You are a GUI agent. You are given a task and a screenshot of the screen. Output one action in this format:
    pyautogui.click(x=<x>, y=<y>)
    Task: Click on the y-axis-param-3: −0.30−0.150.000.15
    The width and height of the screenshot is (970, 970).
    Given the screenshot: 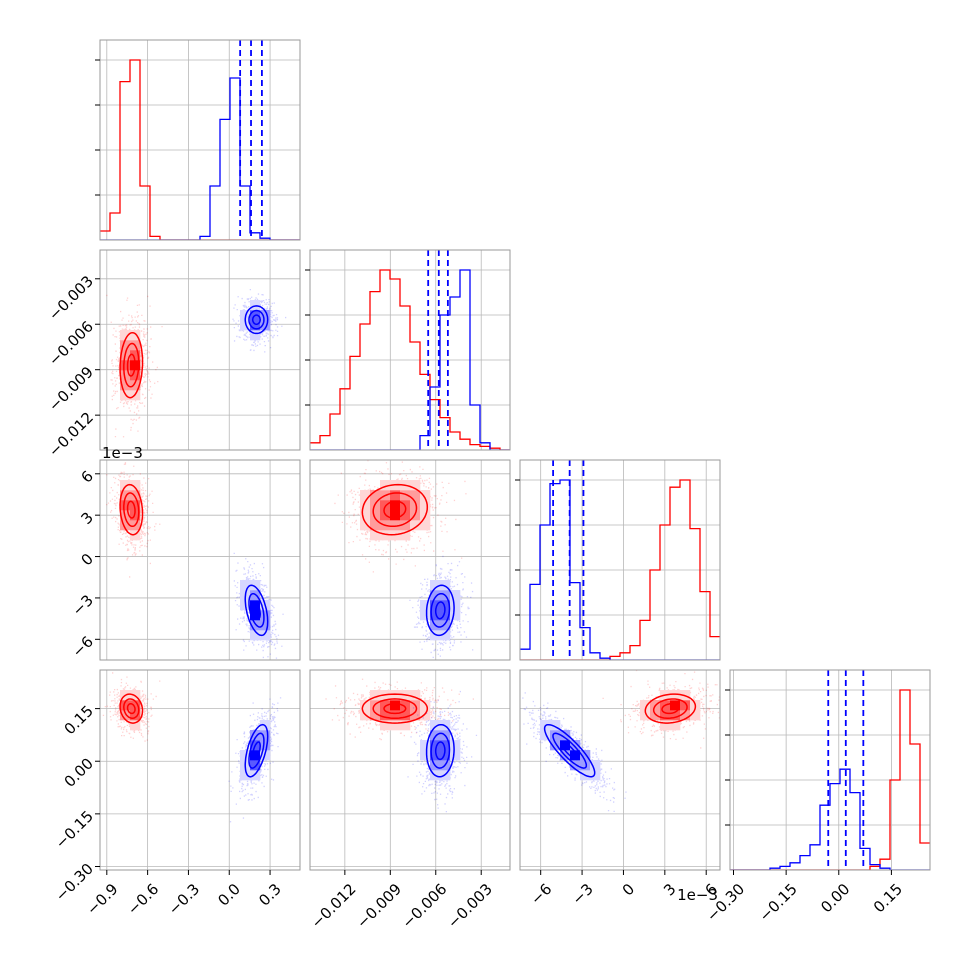 What is the action you would take?
    pyautogui.click(x=76, y=803)
    